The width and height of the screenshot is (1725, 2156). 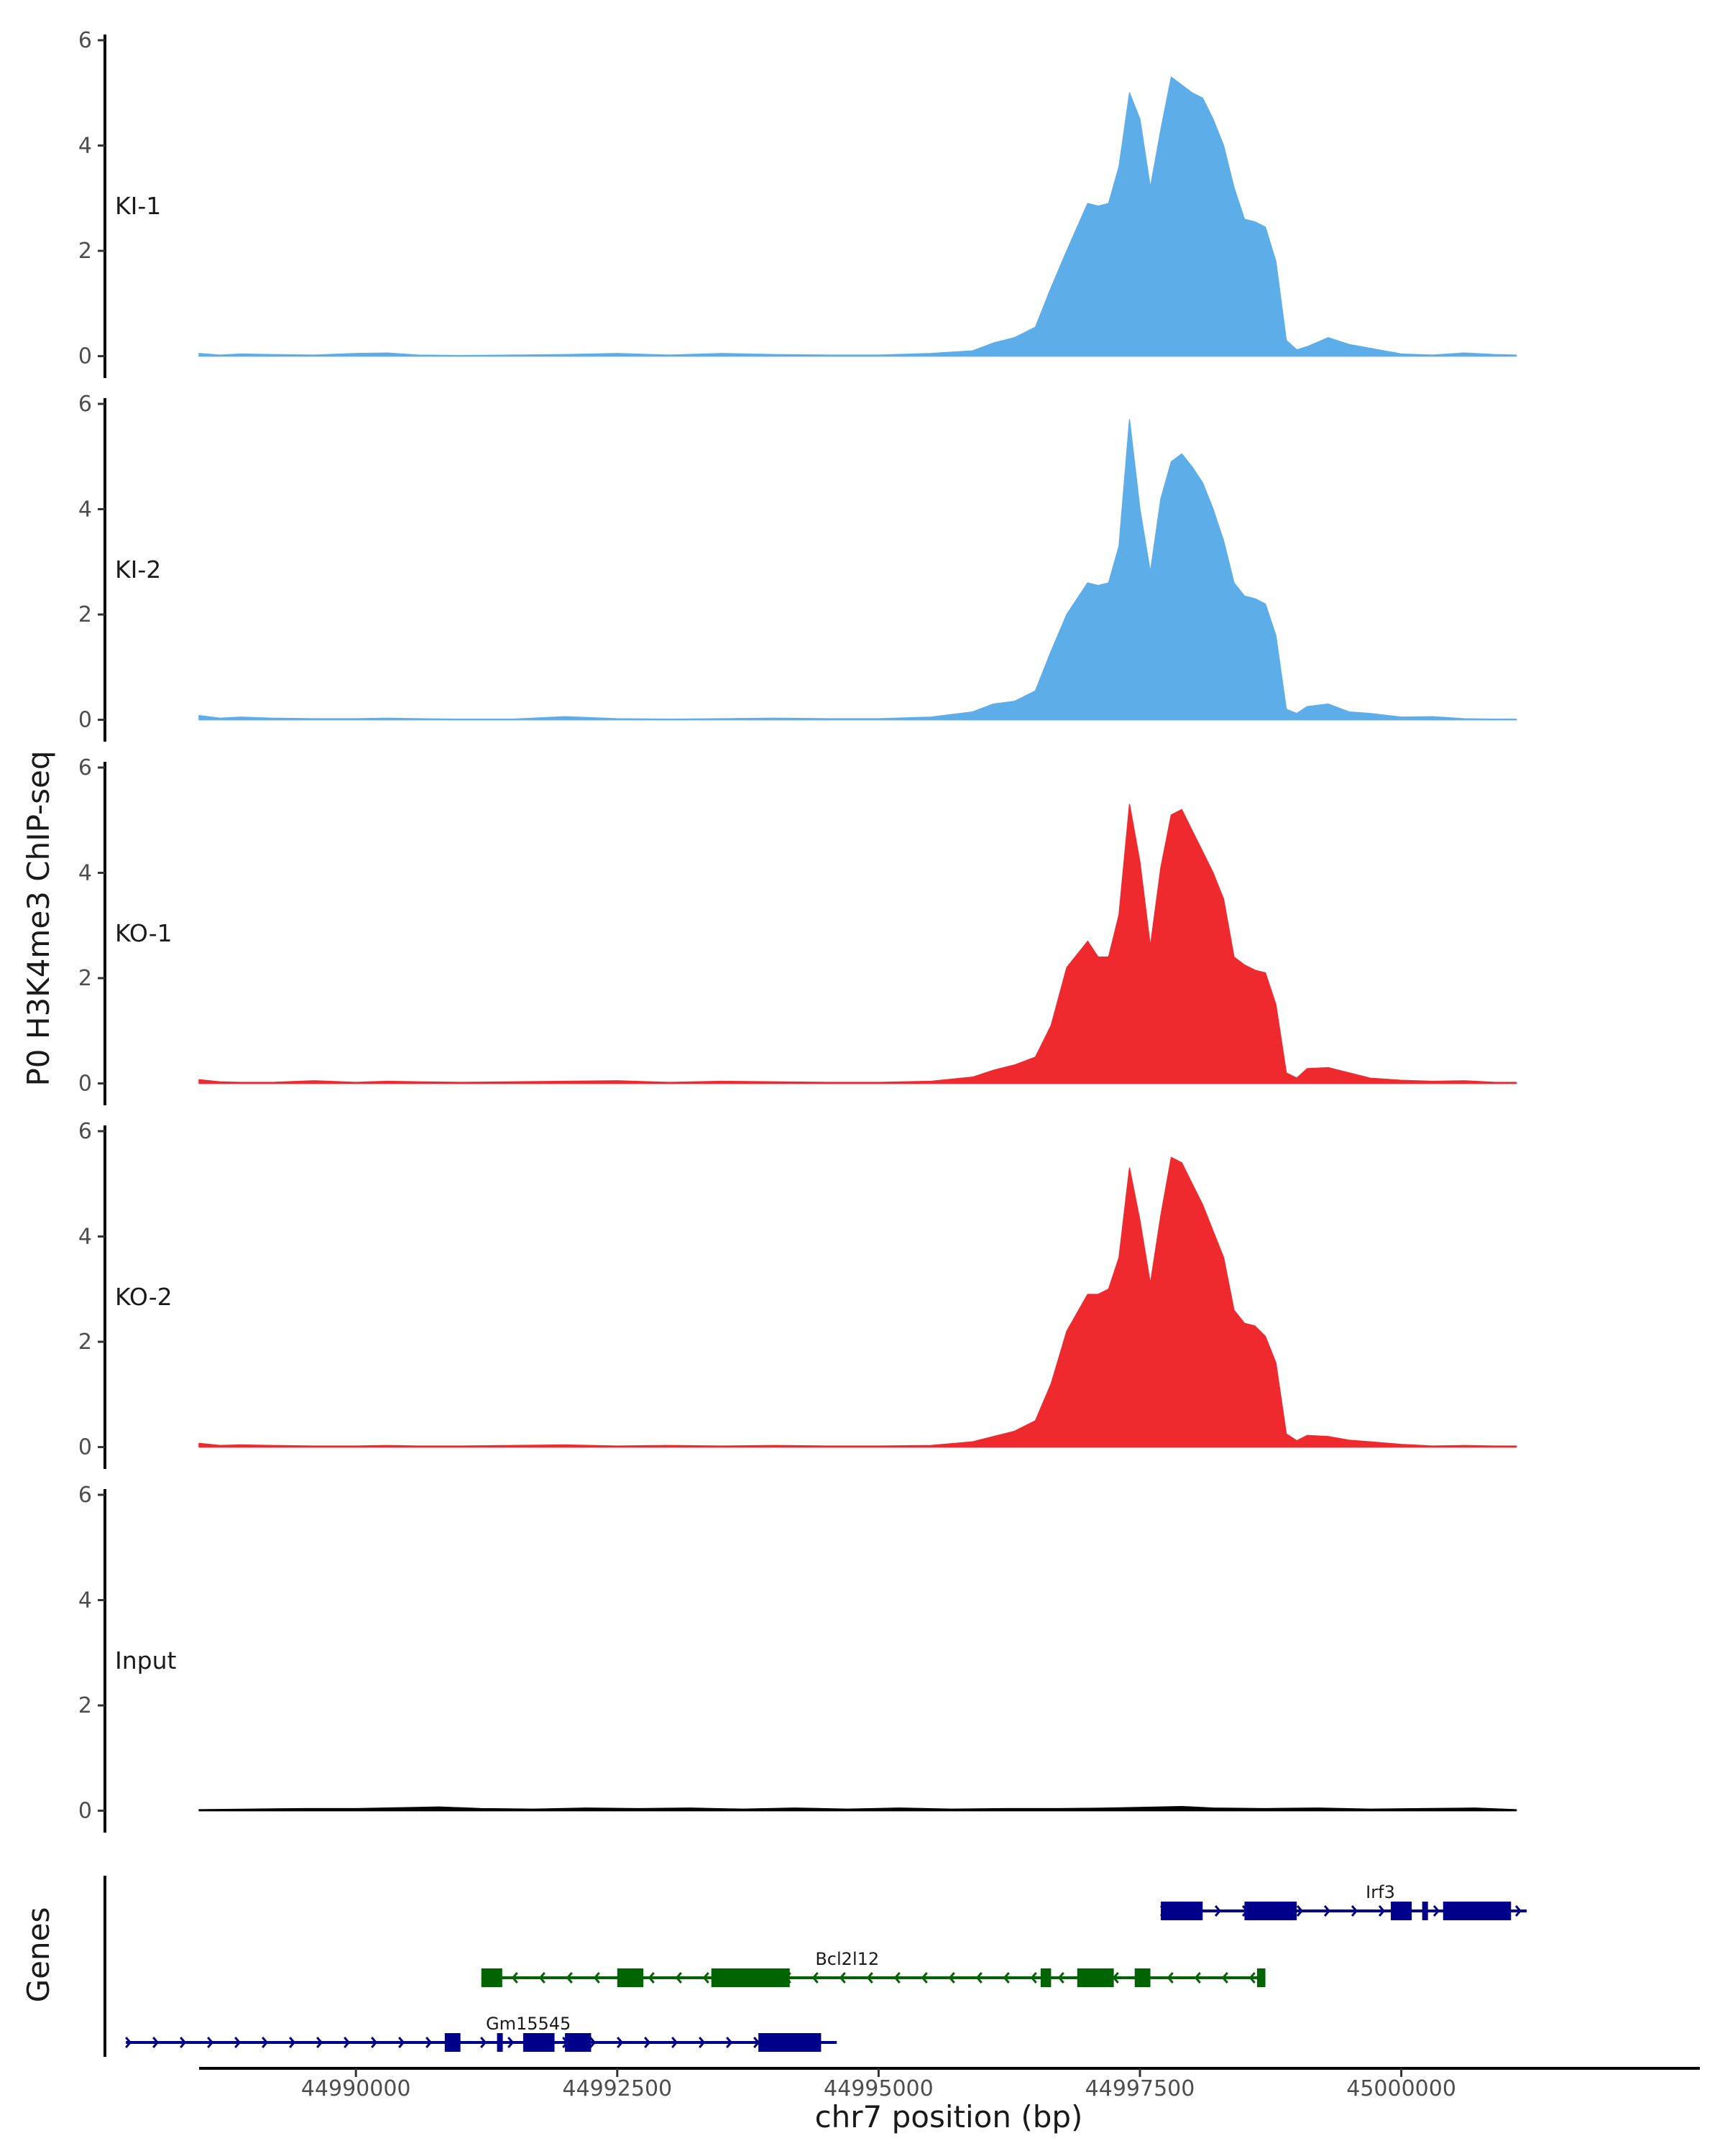 I want to click on track-ko-2: 0 2 4 6 KO-2, so click(x=797, y=1294).